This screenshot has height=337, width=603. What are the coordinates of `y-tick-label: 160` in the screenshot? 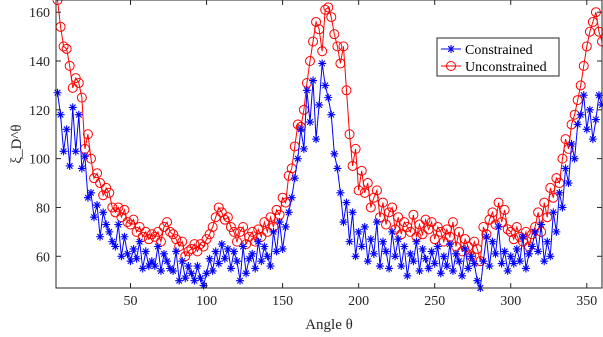 It's located at (39, 13).